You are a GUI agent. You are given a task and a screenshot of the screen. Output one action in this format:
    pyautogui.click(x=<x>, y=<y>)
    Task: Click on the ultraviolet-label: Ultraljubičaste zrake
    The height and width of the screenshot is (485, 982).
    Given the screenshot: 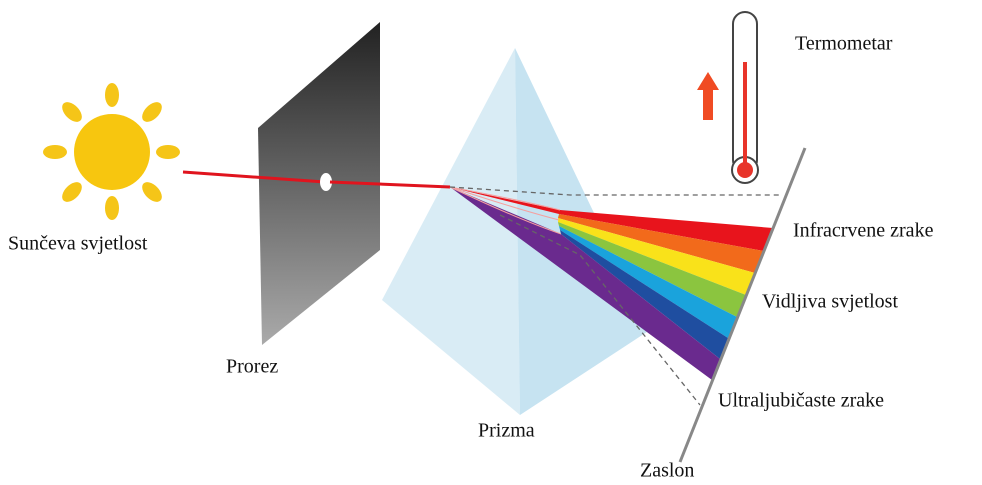 What is the action you would take?
    pyautogui.click(x=801, y=401)
    